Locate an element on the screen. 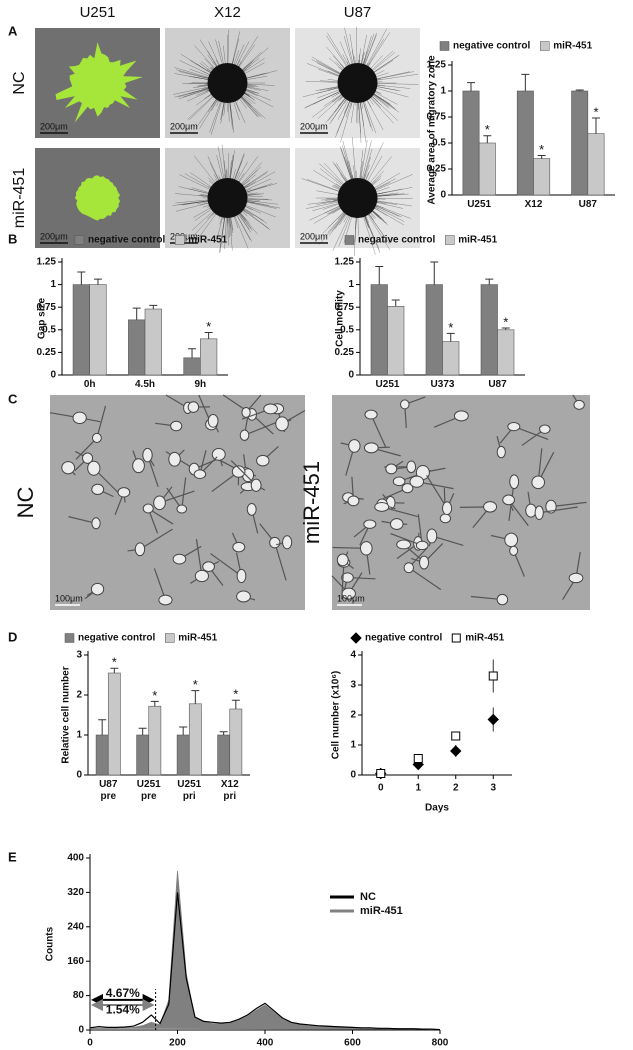  row-label: miR-451 is located at coordinates (311, 502).